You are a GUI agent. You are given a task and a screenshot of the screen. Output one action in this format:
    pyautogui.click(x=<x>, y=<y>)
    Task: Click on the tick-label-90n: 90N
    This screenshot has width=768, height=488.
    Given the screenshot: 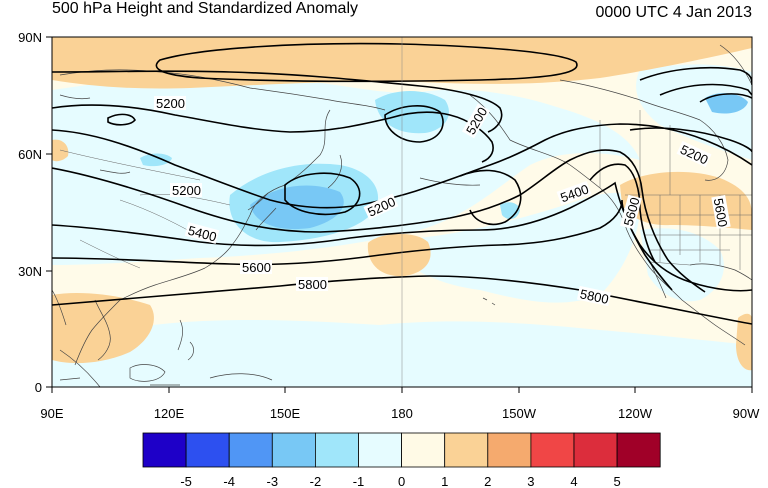 What is the action you would take?
    pyautogui.click(x=30, y=37)
    